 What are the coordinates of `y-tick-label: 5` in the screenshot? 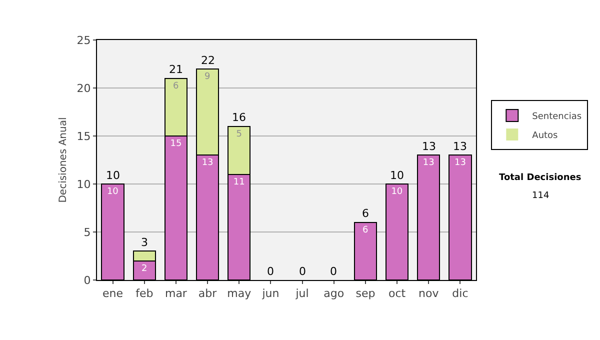 It's located at (87, 232).